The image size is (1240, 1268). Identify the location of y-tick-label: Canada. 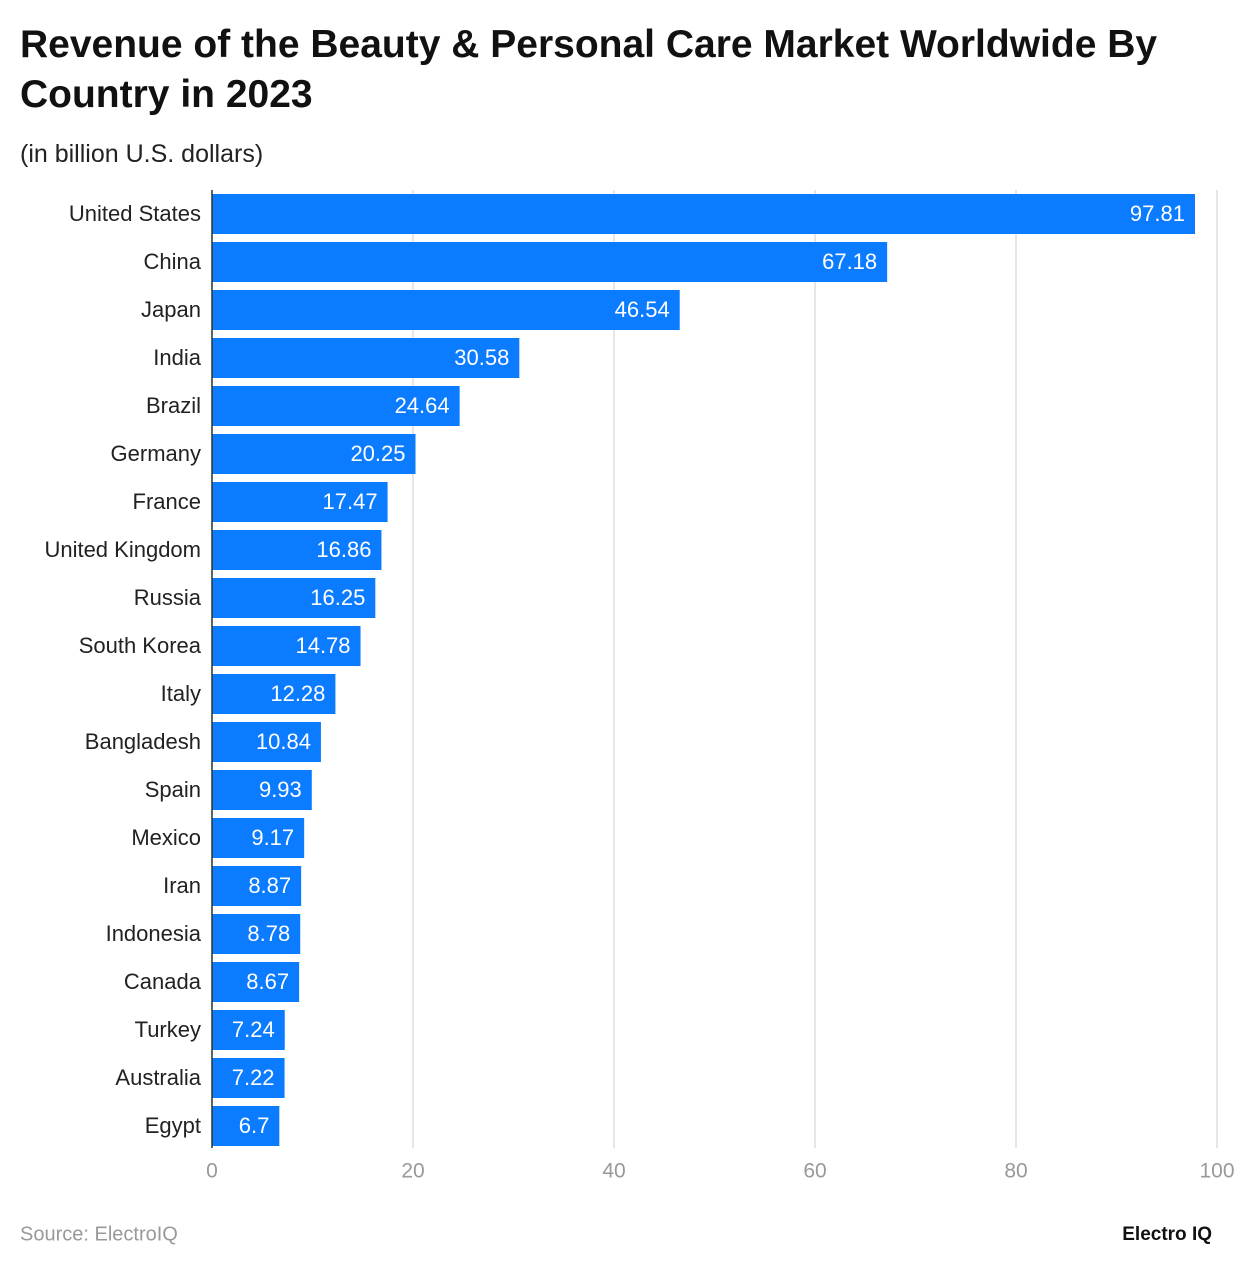
(163, 981).